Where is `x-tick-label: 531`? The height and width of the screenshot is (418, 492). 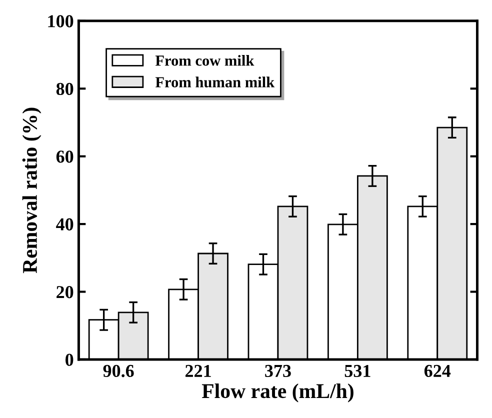
x-tick-label: 531 is located at coordinates (357, 371).